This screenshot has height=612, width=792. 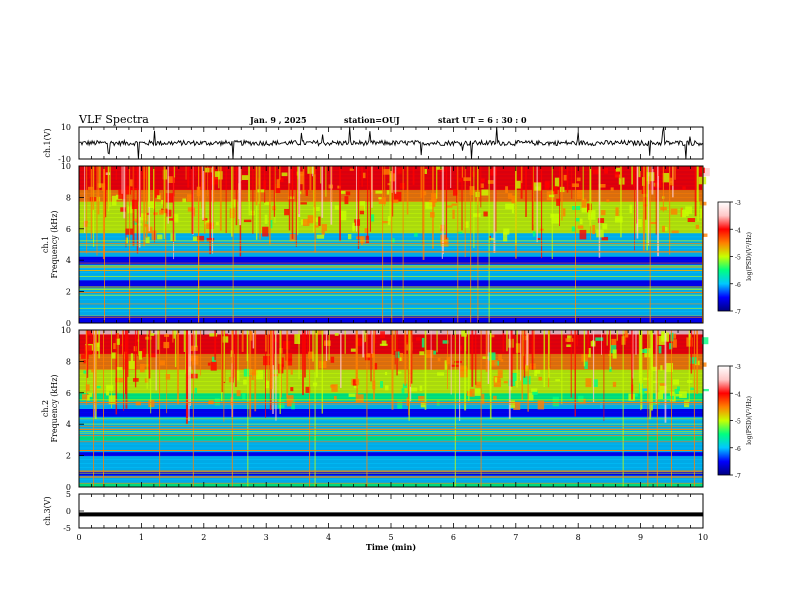 What do you see at coordinates (724, 256) in the screenshot?
I see `colorbar-bar` at bounding box center [724, 256].